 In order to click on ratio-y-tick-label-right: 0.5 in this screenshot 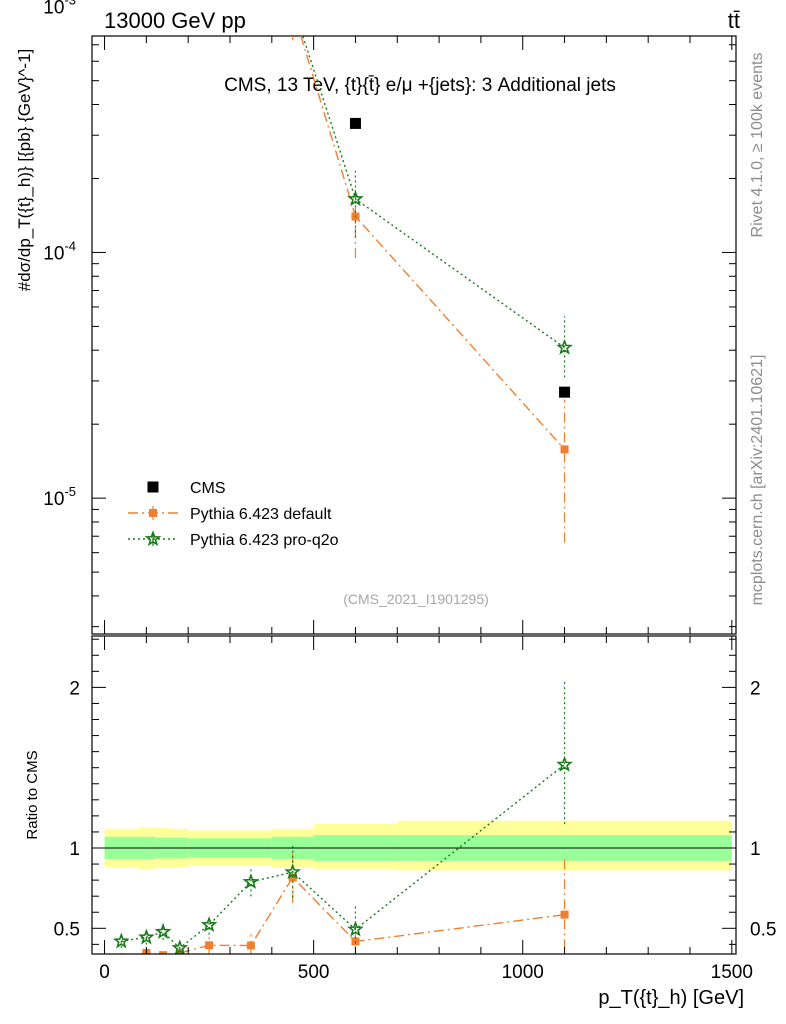, I will do `click(763, 929)`.